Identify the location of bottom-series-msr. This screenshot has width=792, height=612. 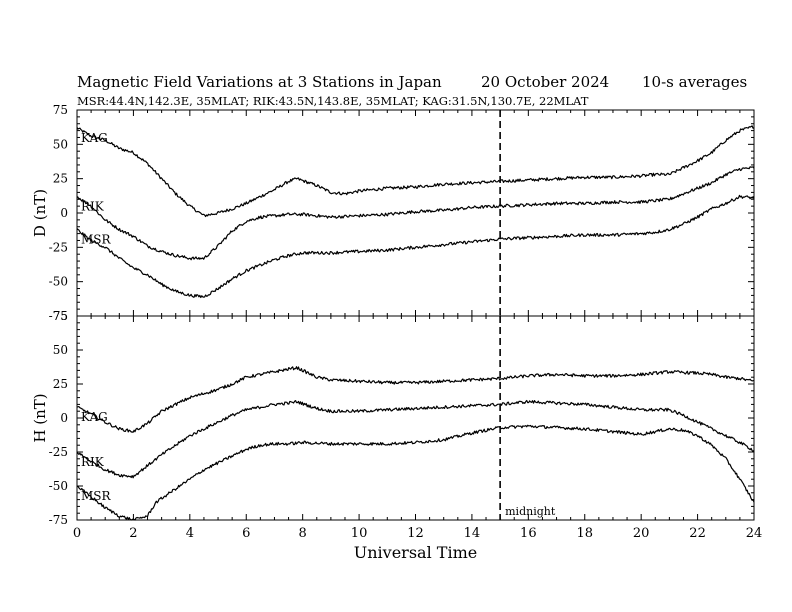
(415, 472).